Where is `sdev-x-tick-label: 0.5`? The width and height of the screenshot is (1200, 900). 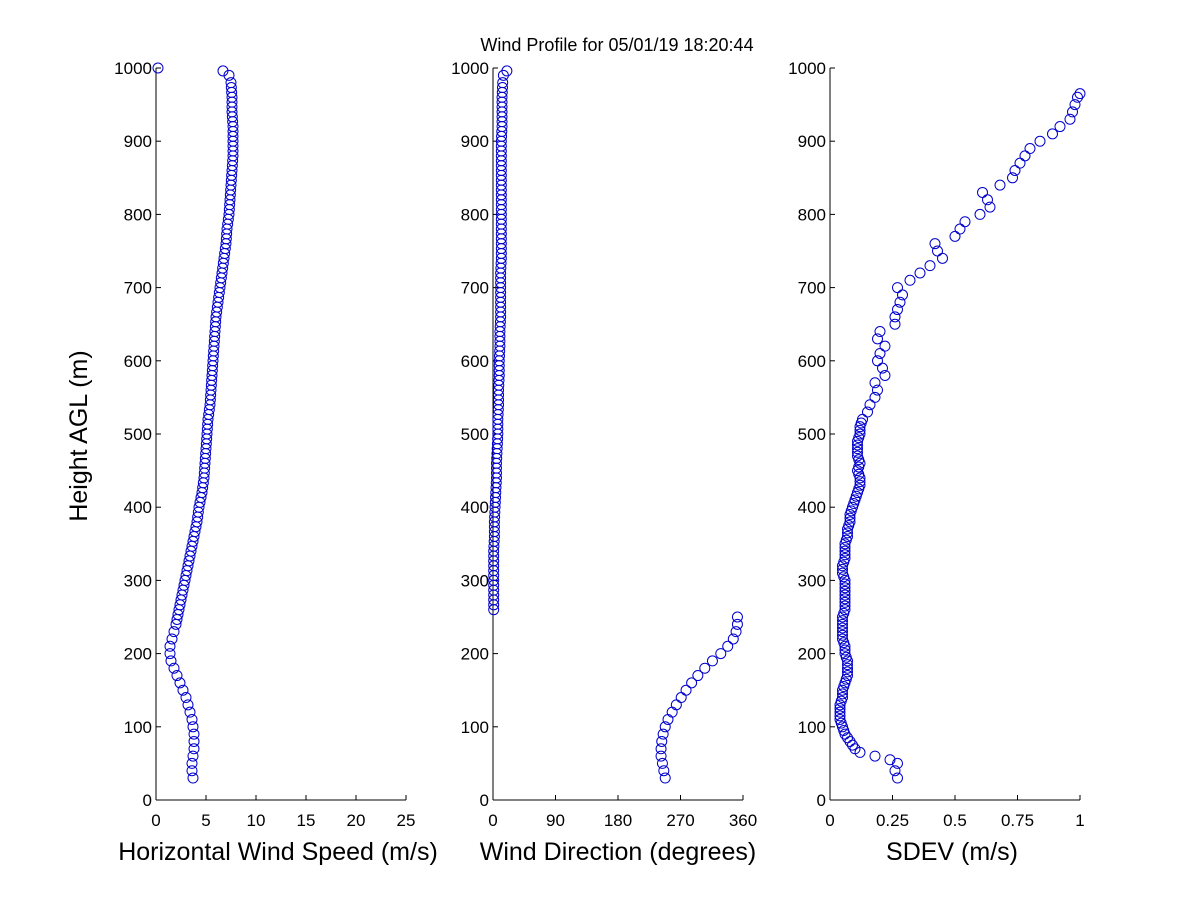 sdev-x-tick-label: 0.5 is located at coordinates (955, 820).